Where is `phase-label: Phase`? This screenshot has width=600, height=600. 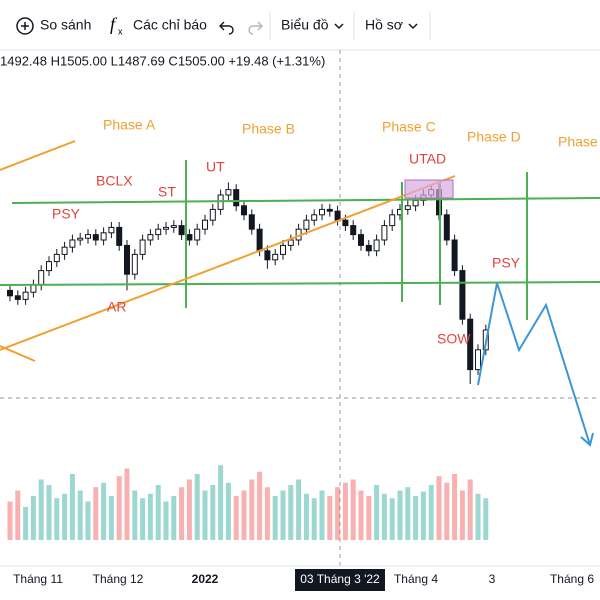
phase-label: Phase is located at coordinates (578, 142).